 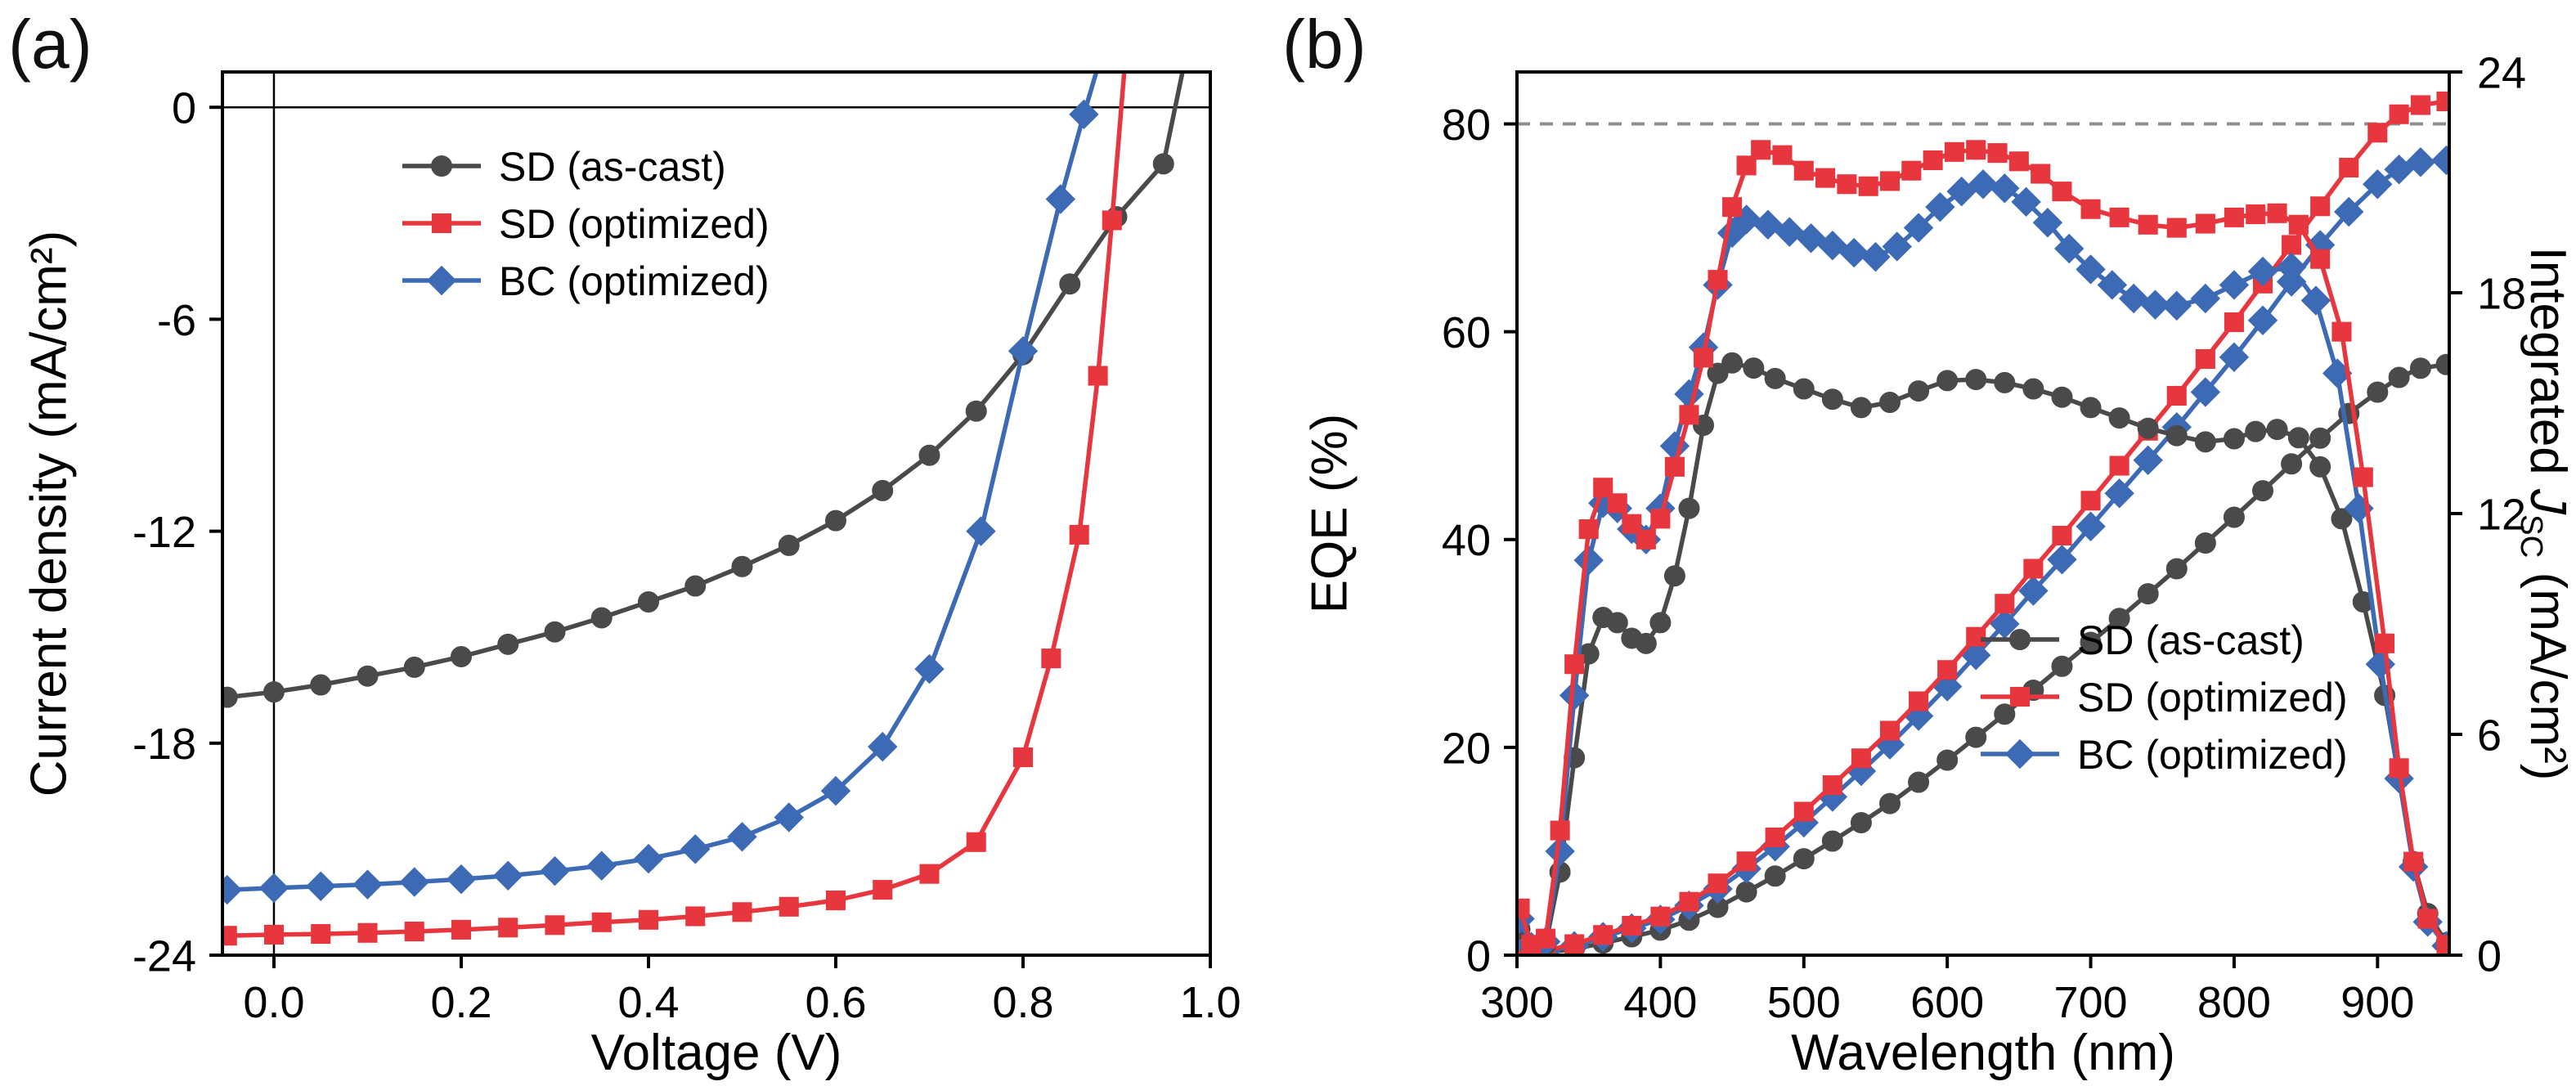 What do you see at coordinates (2547, 669) in the screenshot?
I see `integrated-jsc-suffix: (mA/cm²)` at bounding box center [2547, 669].